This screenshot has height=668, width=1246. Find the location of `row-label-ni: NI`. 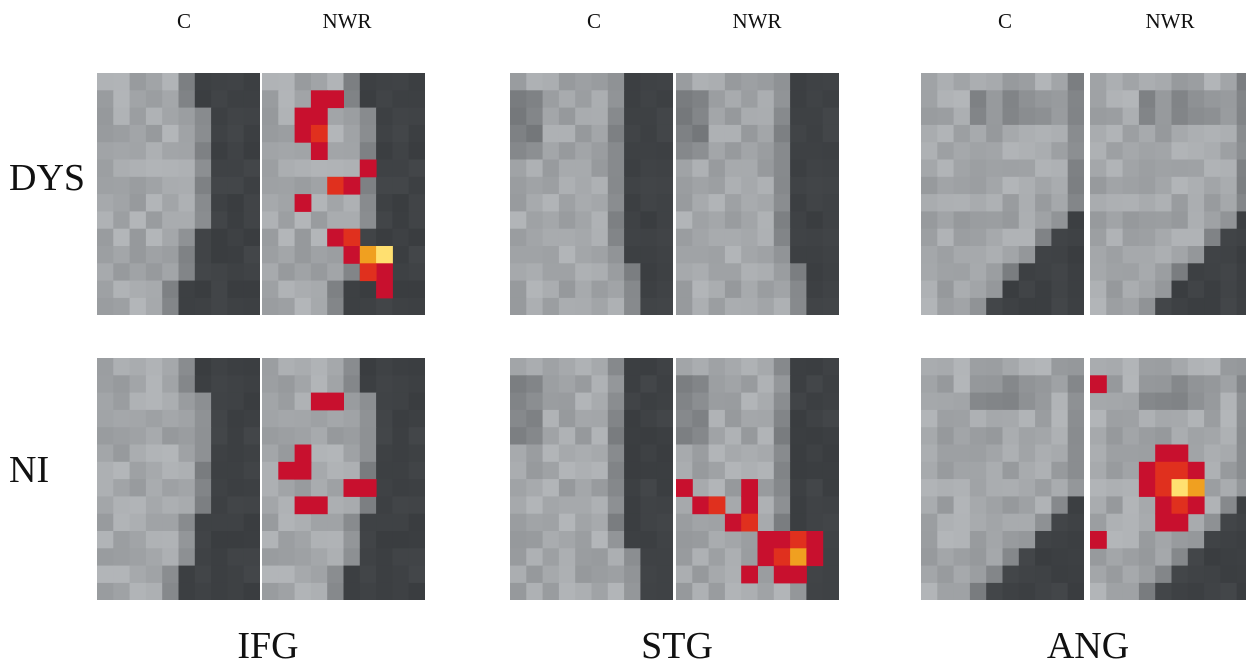

row-label-ni: NI is located at coordinates (29, 470).